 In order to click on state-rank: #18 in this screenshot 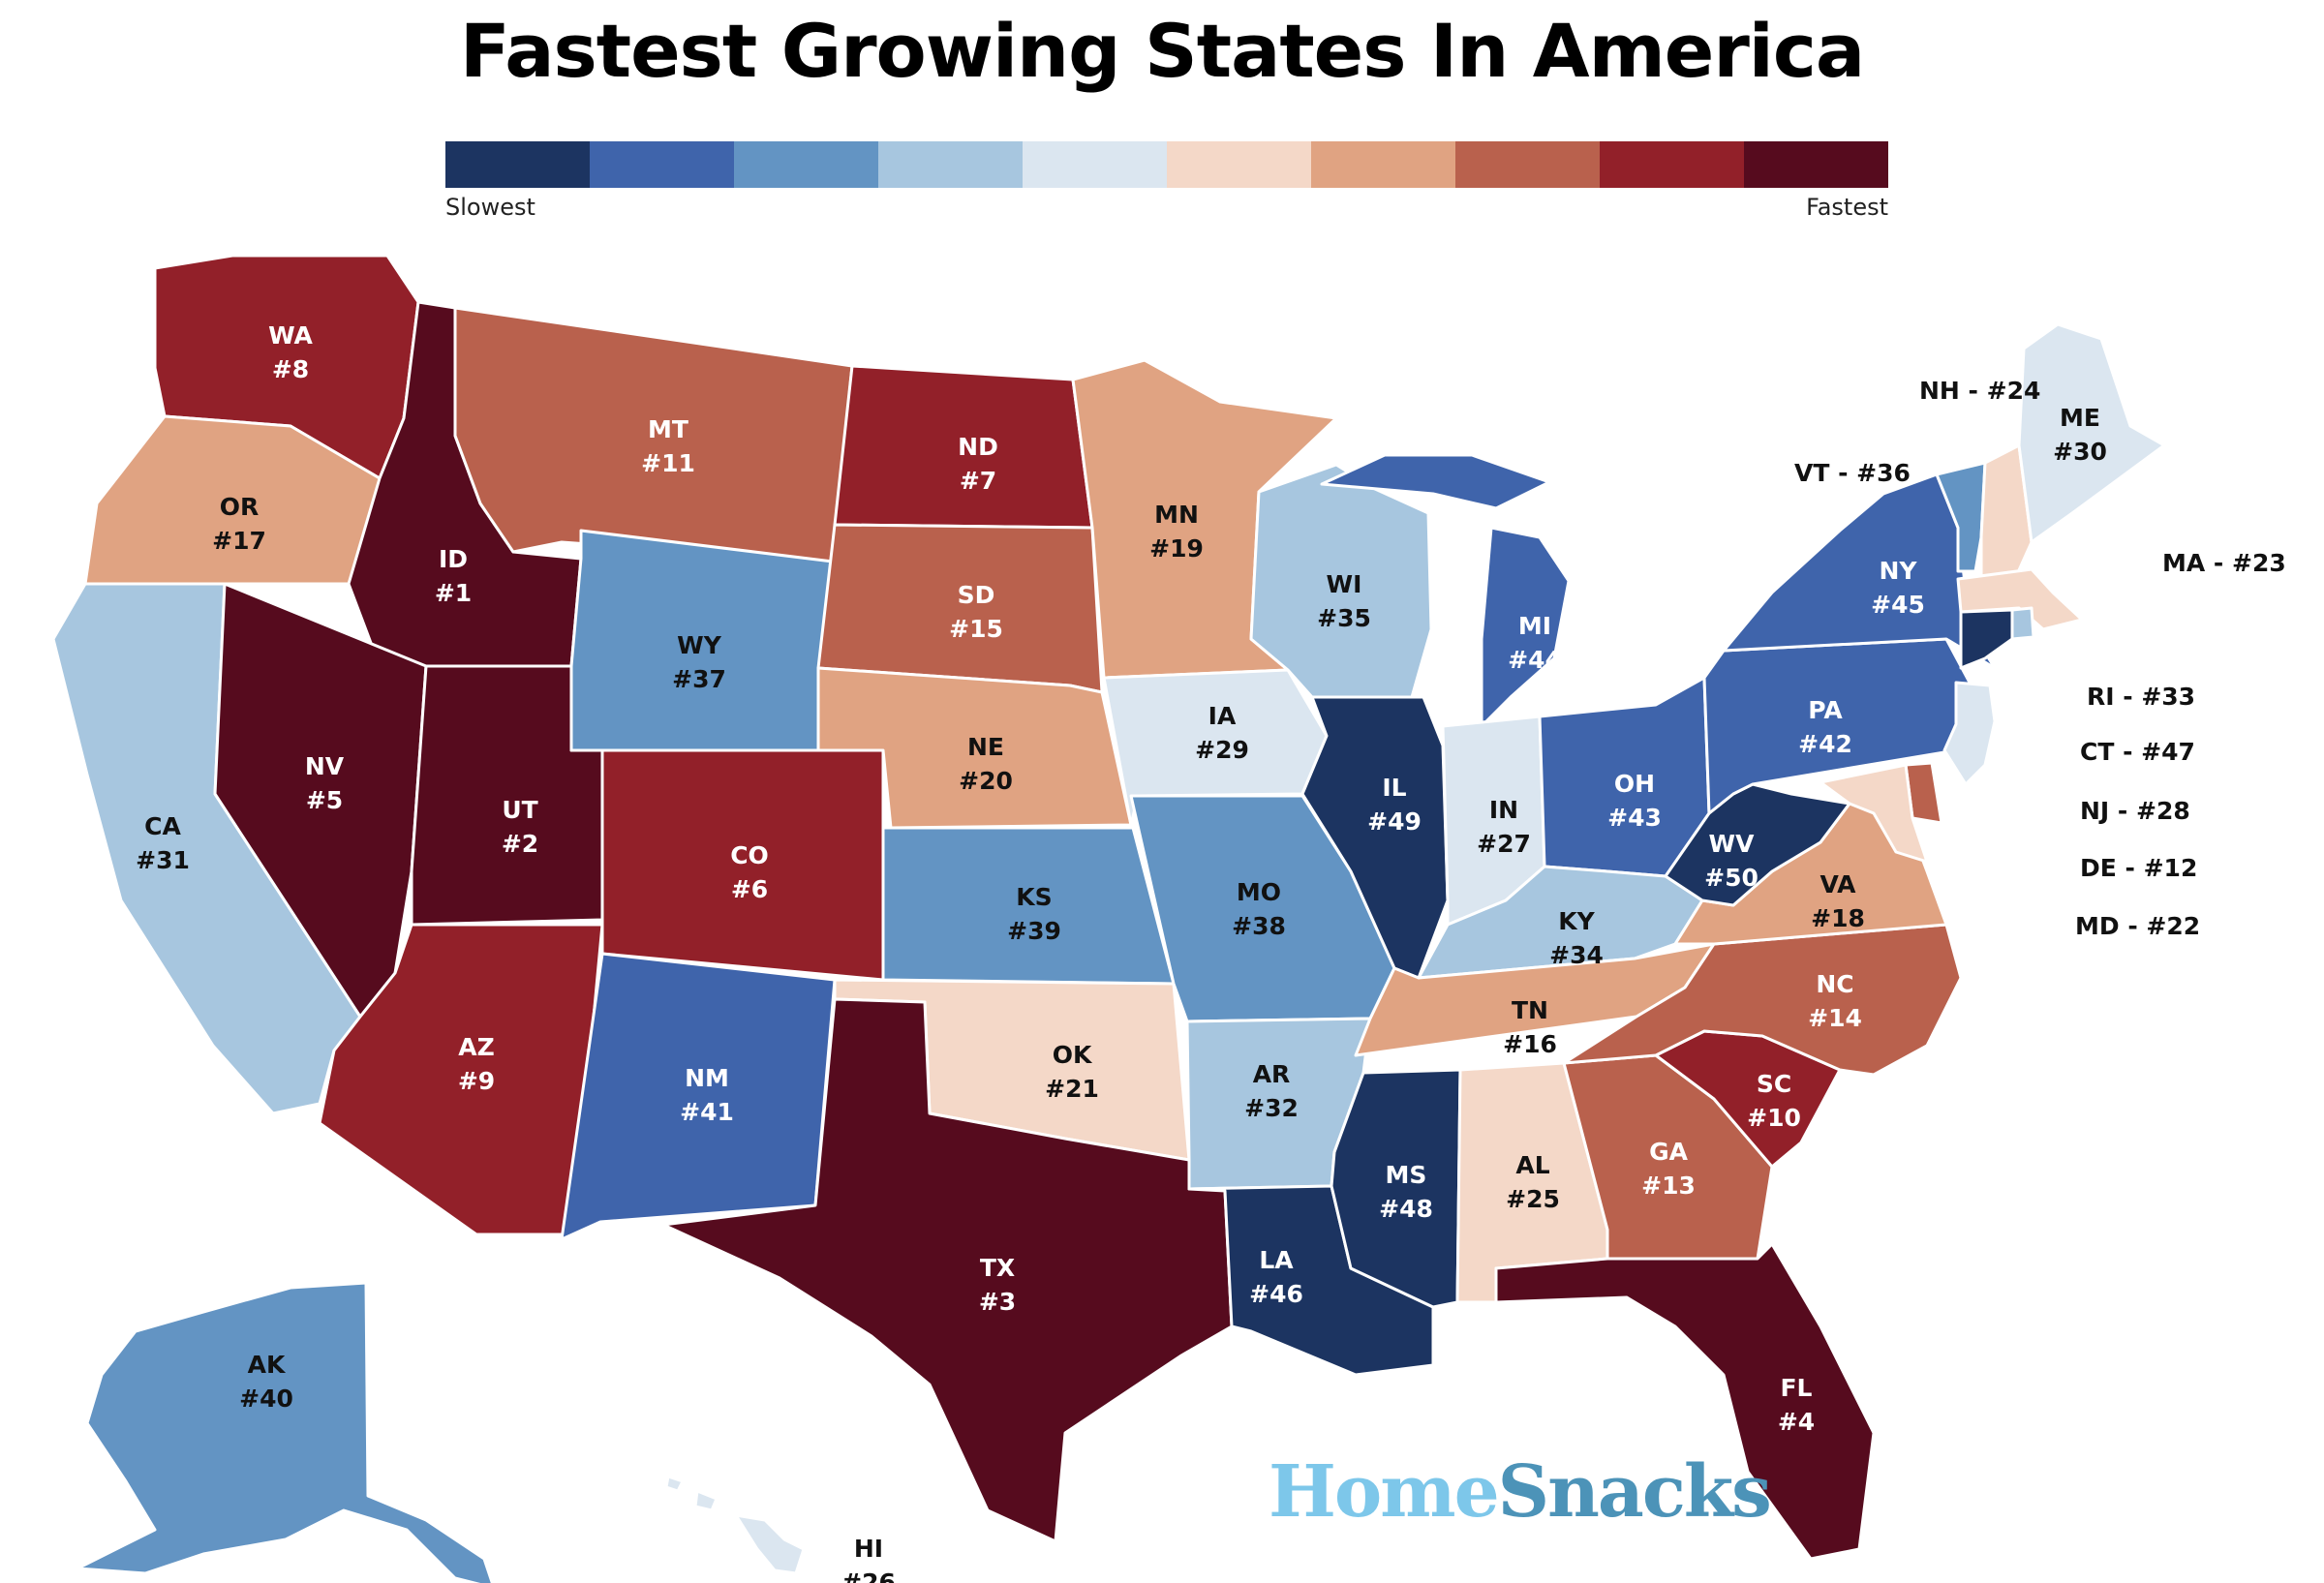, I will do `click(1838, 918)`.